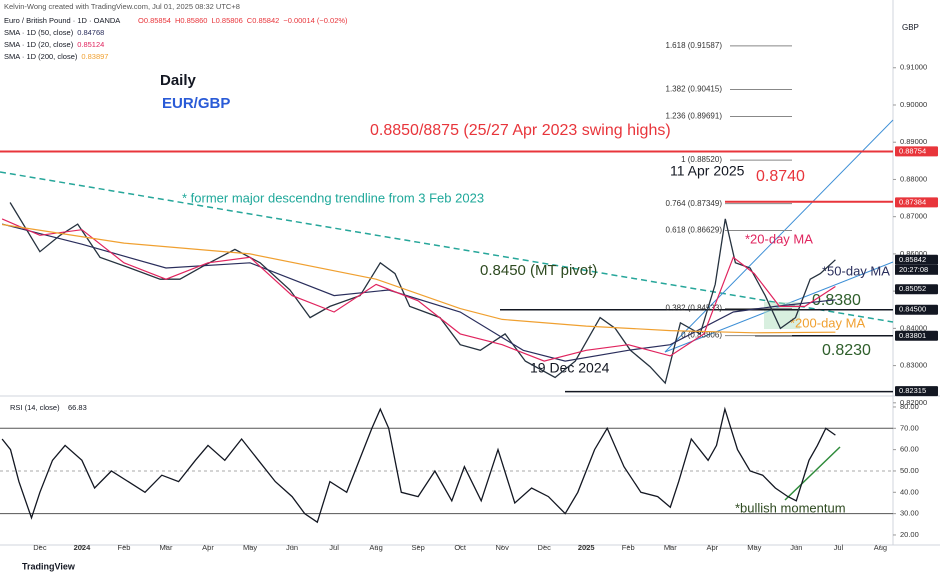  I want to click on rsi-label: RSI (14, close), so click(35, 407).